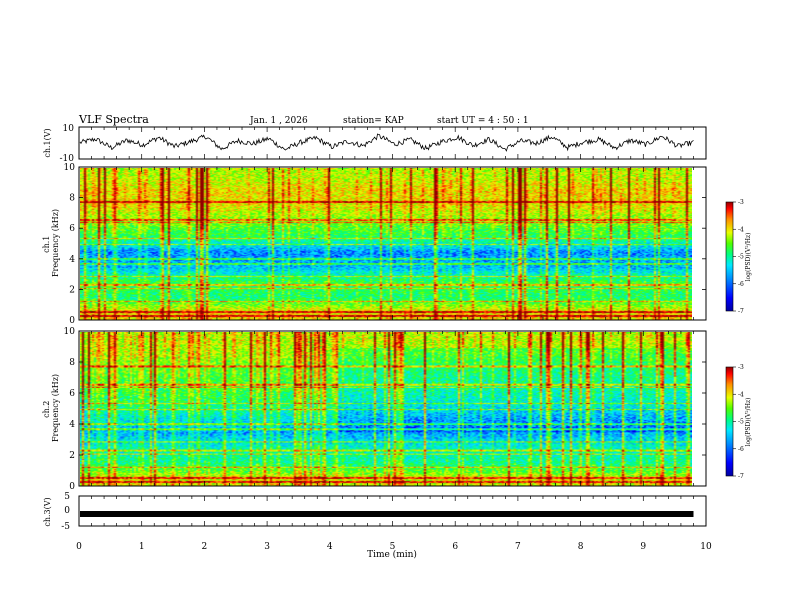 This screenshot has height=612, width=792. I want to click on ch1-ytick-bottom: -10, so click(67, 159).